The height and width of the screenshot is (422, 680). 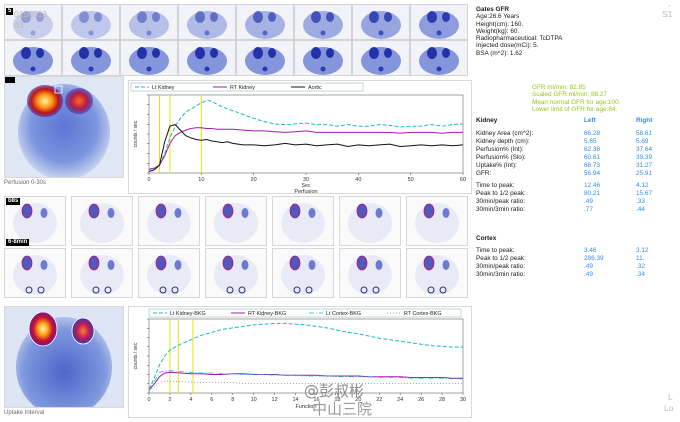 I want to click on scaled-gfr-value: Scaled GFR ml/min: 88.27, so click(x=569, y=95).